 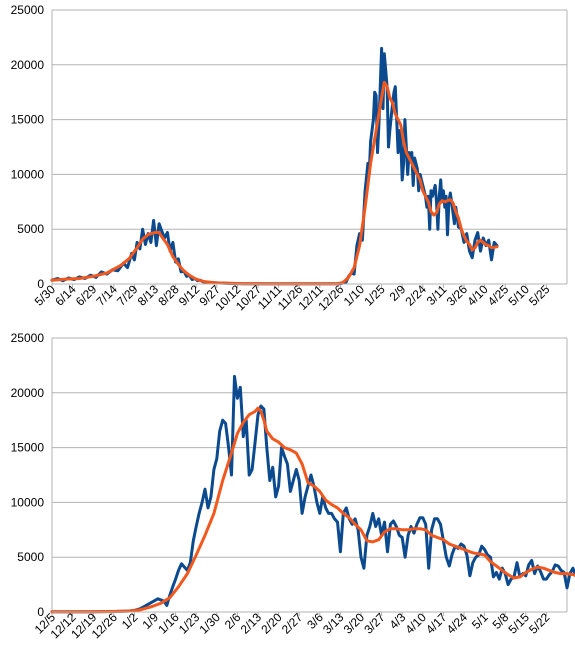 What do you see at coordinates (539, 295) in the screenshot?
I see `x-tick-label: 5/25` at bounding box center [539, 295].